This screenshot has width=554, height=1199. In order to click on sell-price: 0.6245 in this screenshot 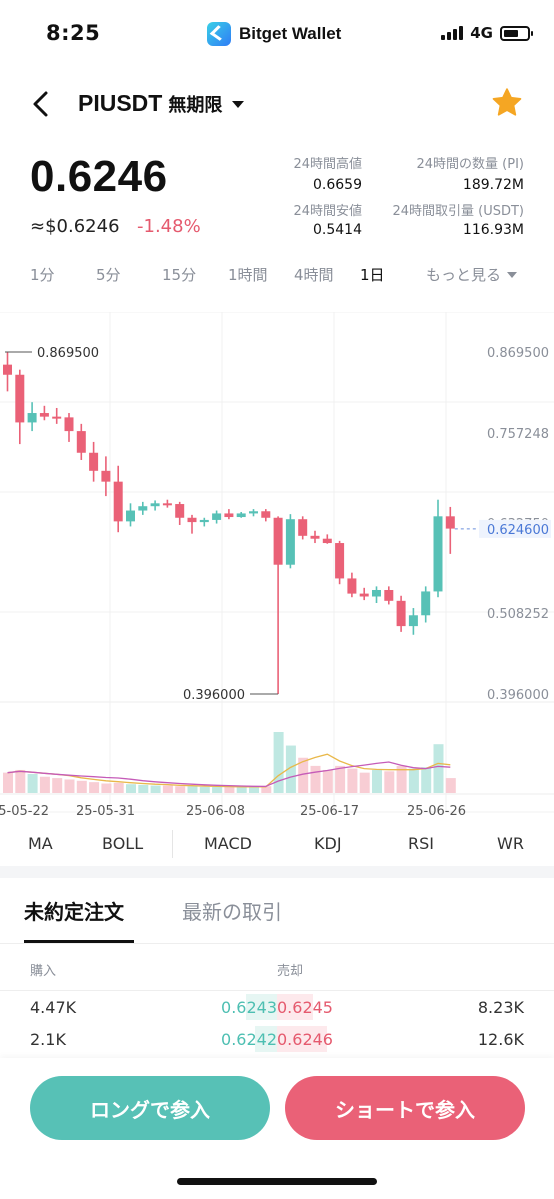, I will do `click(305, 1007)`.